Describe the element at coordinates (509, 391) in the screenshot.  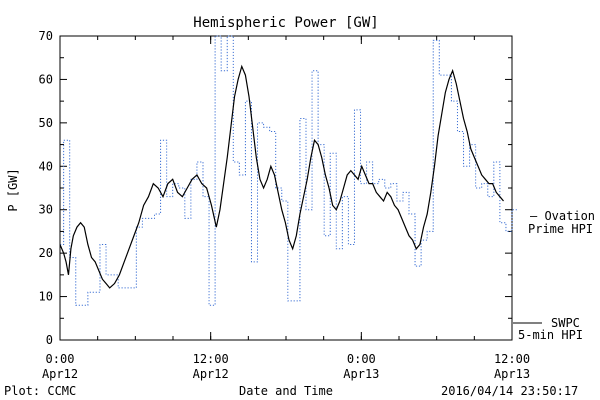
I see `plot-timestamp: 2016/04/14 23:50:17` at that location.